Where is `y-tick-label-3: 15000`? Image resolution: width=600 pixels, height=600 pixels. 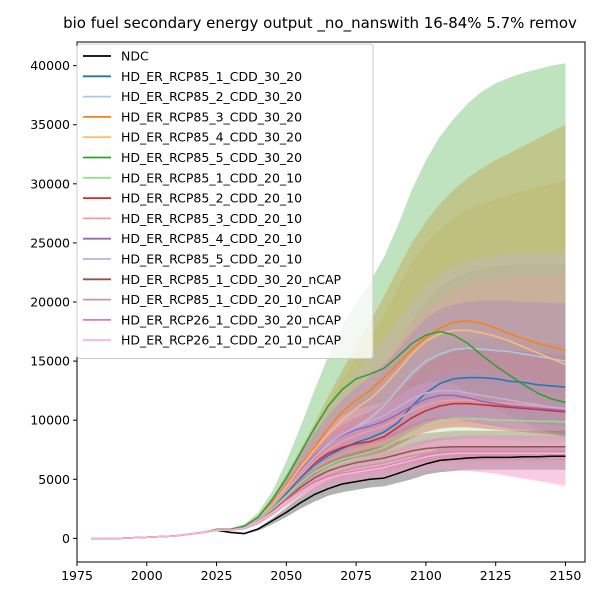
y-tick-label-3: 15000 is located at coordinates (50, 361).